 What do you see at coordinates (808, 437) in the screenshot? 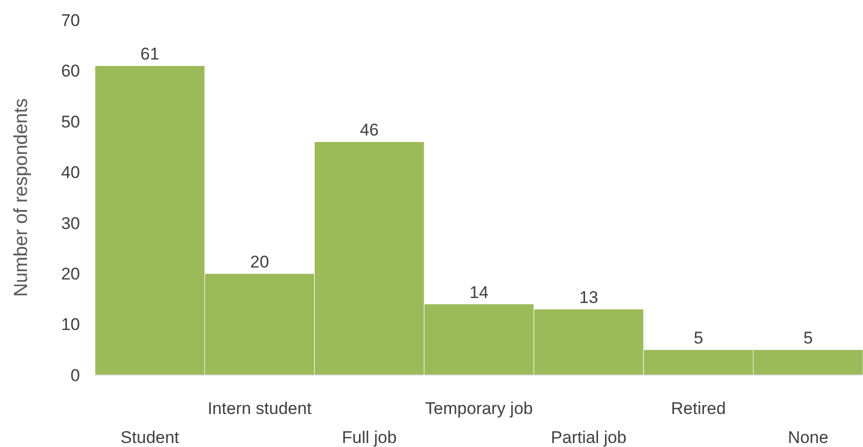
I see `x-tick-label: None` at bounding box center [808, 437].